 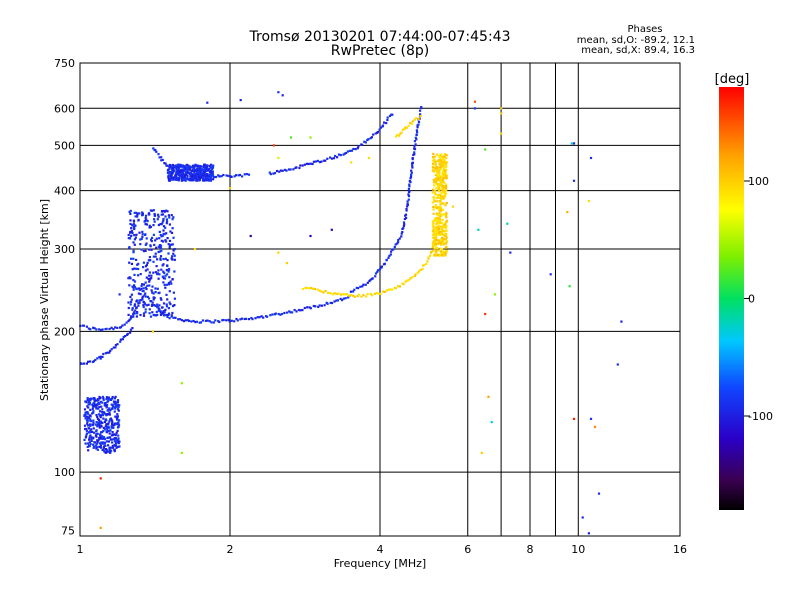 What do you see at coordinates (380, 549) in the screenshot?
I see `x-tick-label: 4` at bounding box center [380, 549].